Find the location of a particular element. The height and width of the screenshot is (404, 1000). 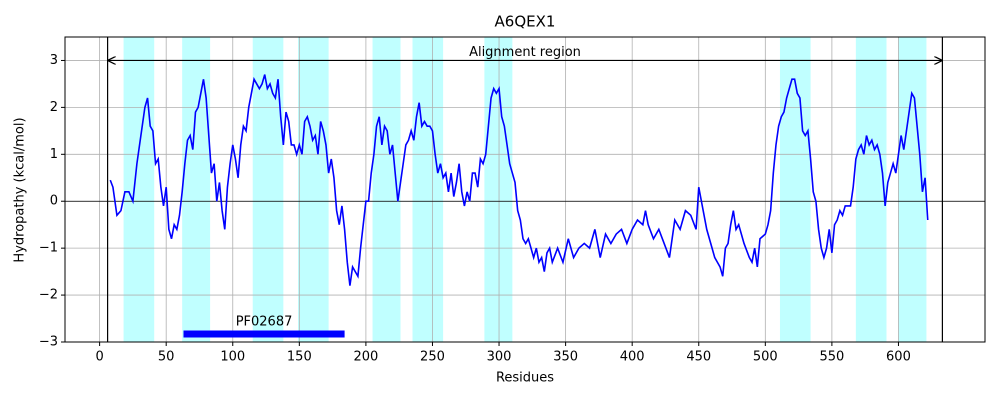

x-tick-label: 300 is located at coordinates (499, 357).